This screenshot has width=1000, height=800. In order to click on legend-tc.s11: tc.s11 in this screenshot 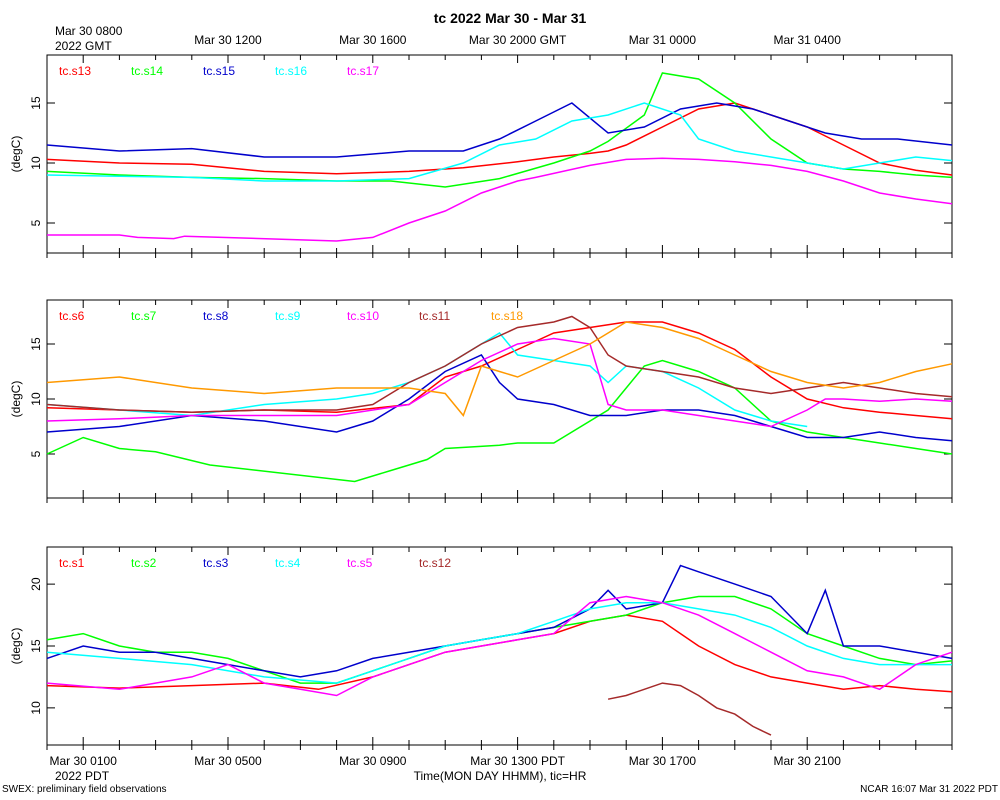, I will do `click(434, 316)`.